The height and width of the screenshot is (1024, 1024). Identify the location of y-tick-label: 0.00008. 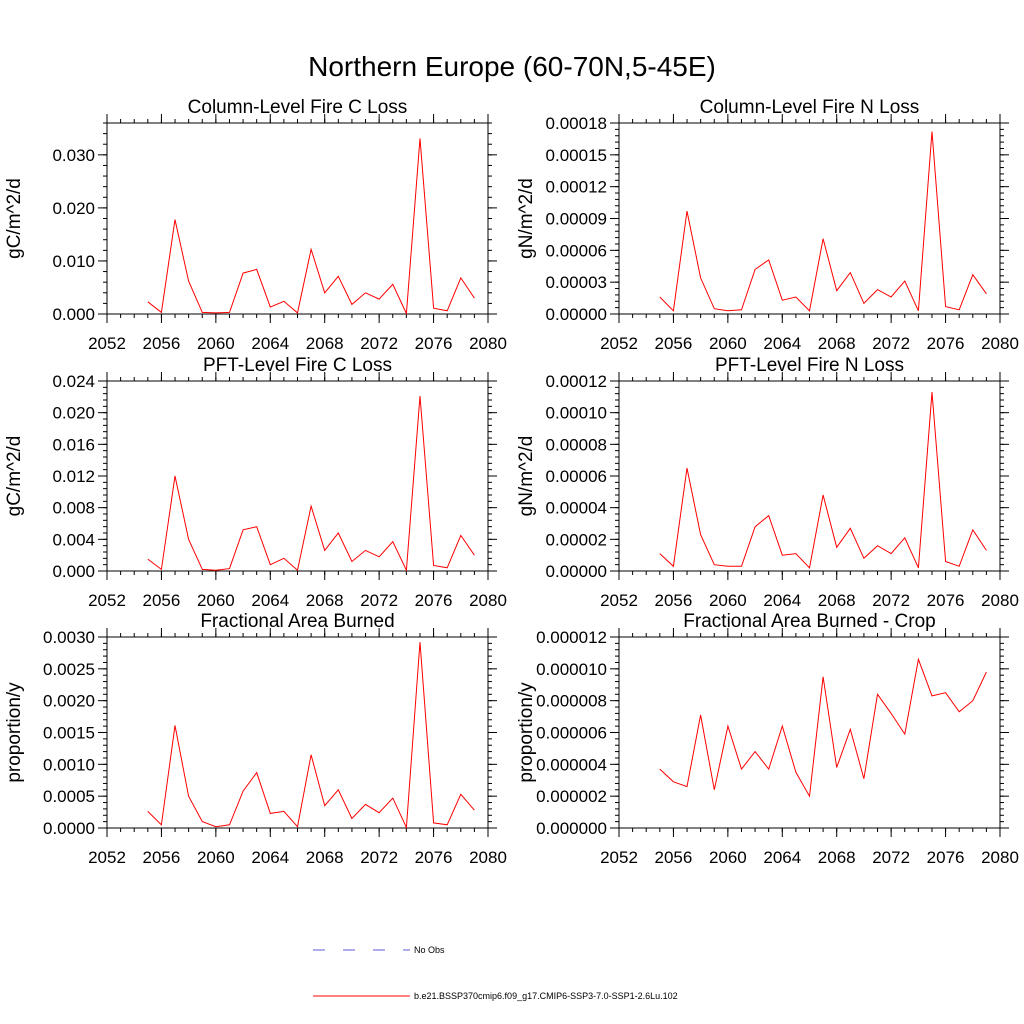
(576, 444).